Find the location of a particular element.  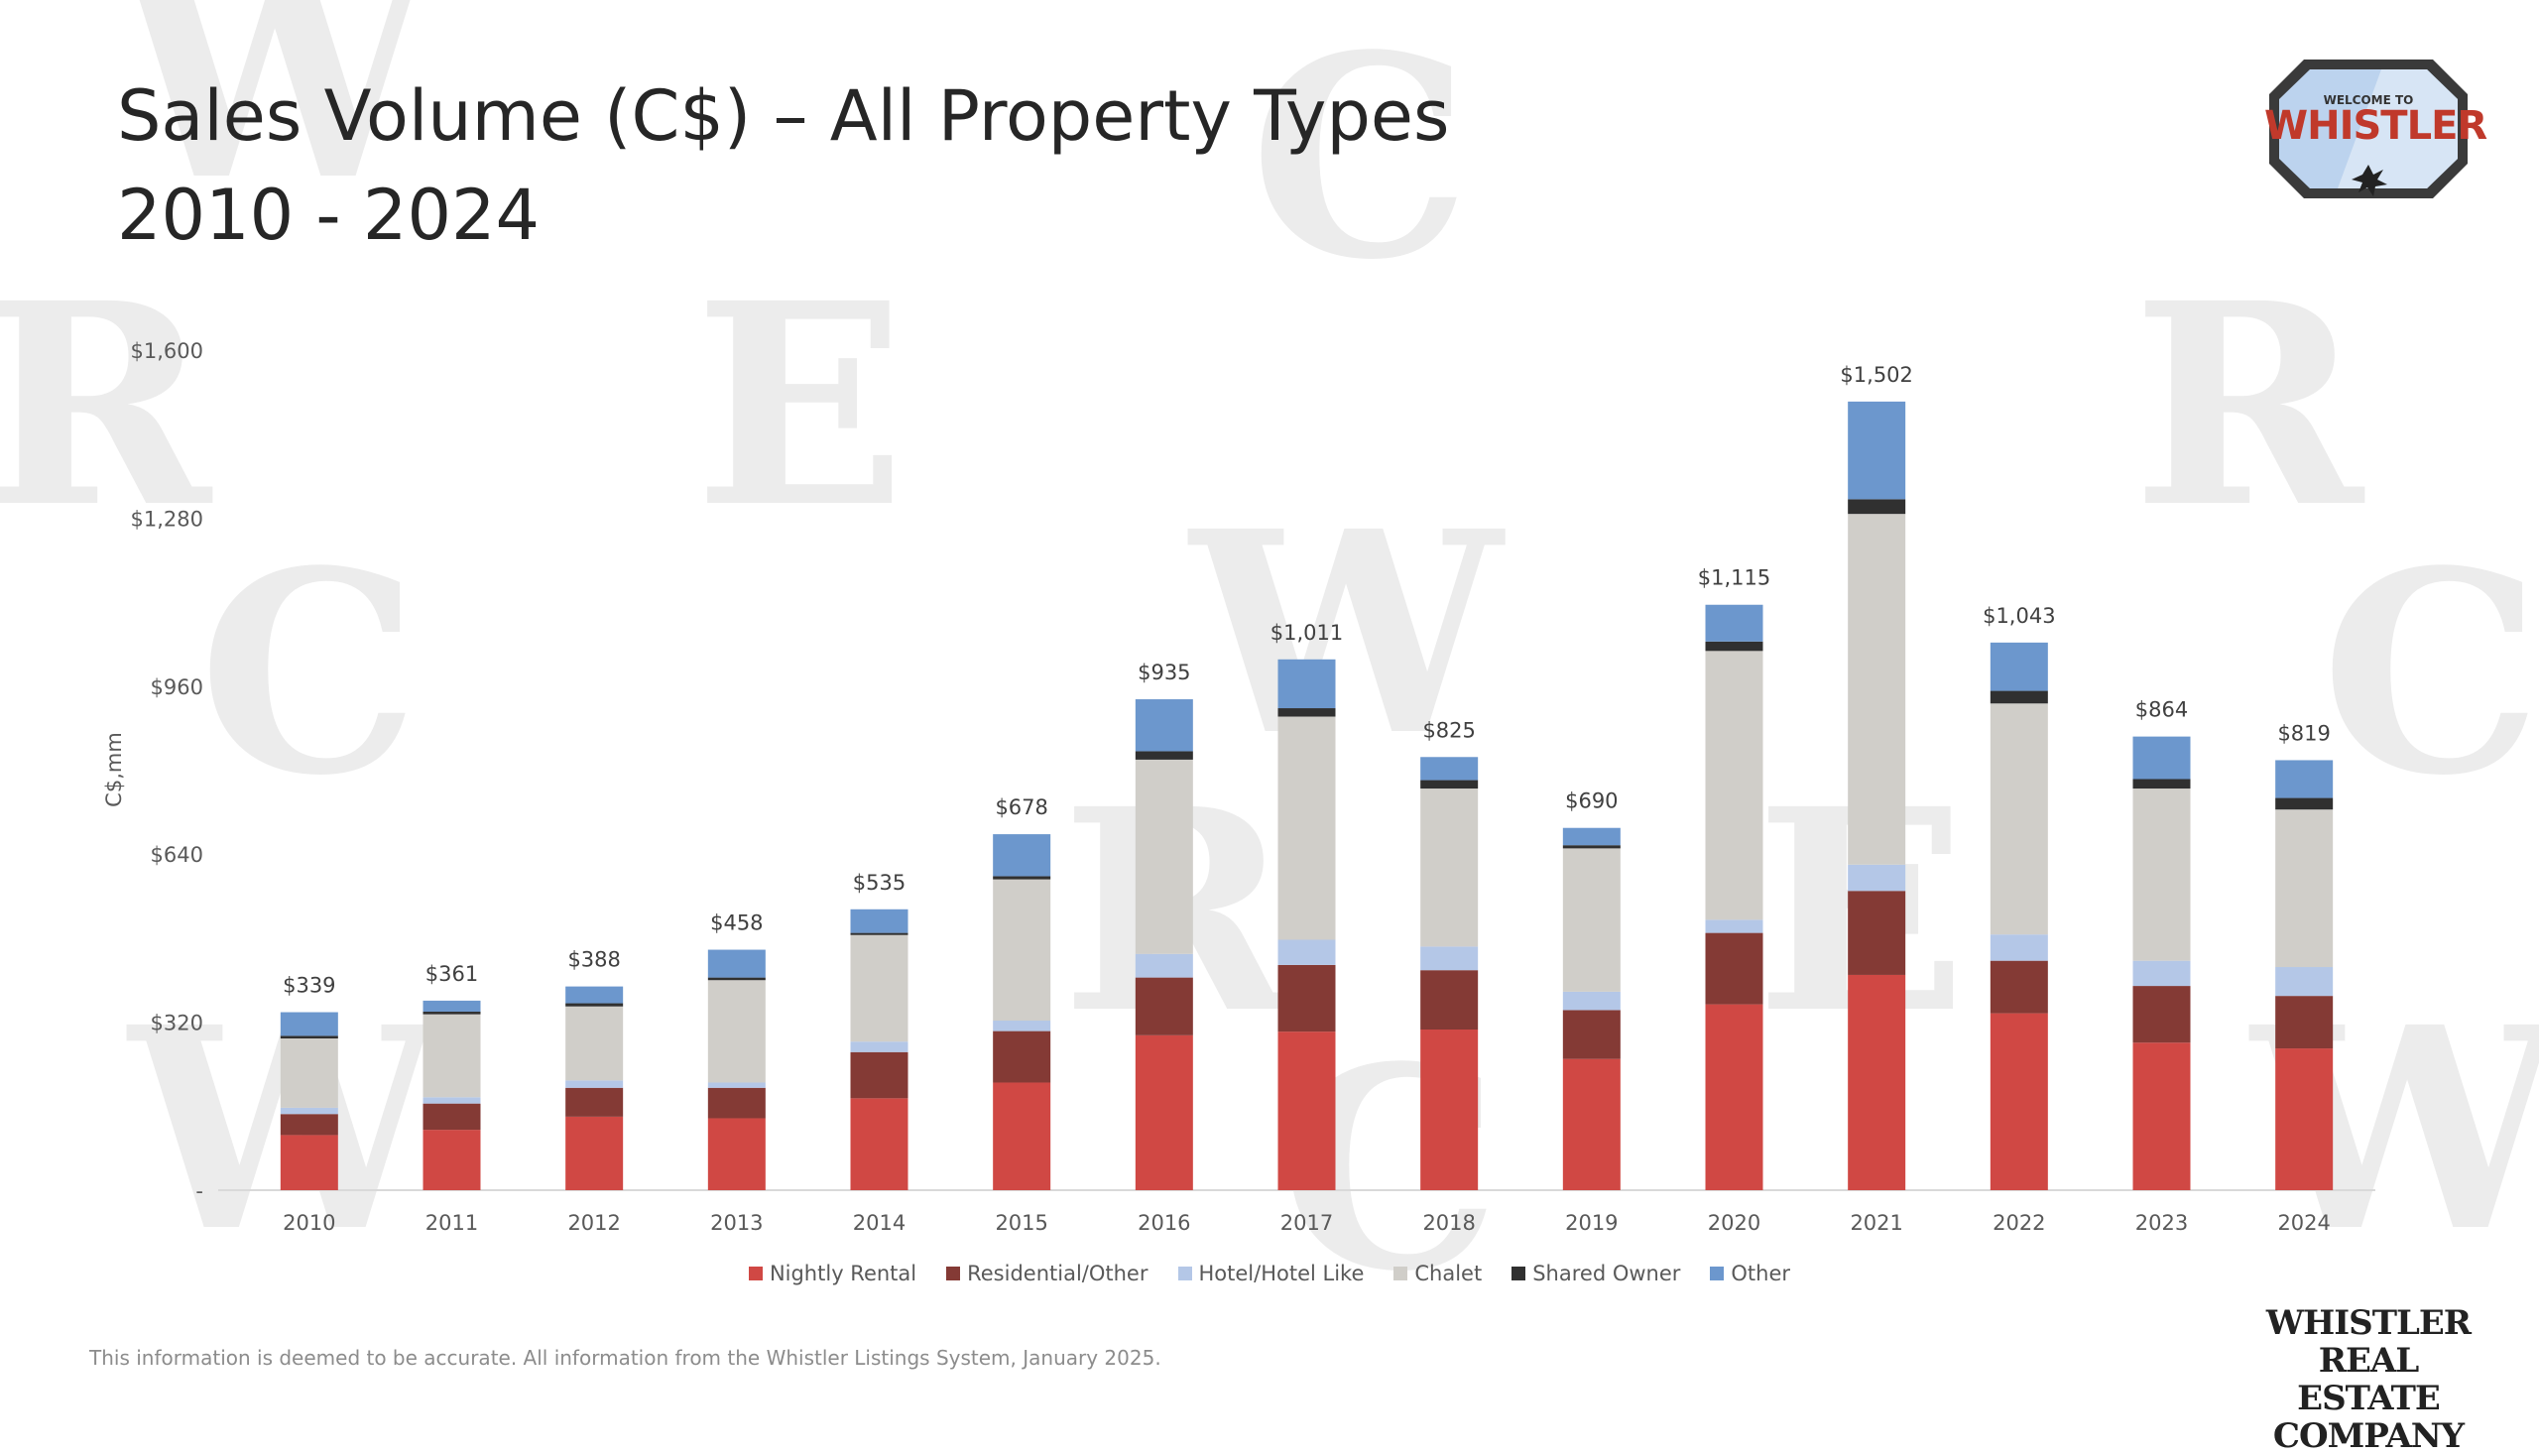

bar-segment-hotel-hotel-like-2018 is located at coordinates (1449, 958).